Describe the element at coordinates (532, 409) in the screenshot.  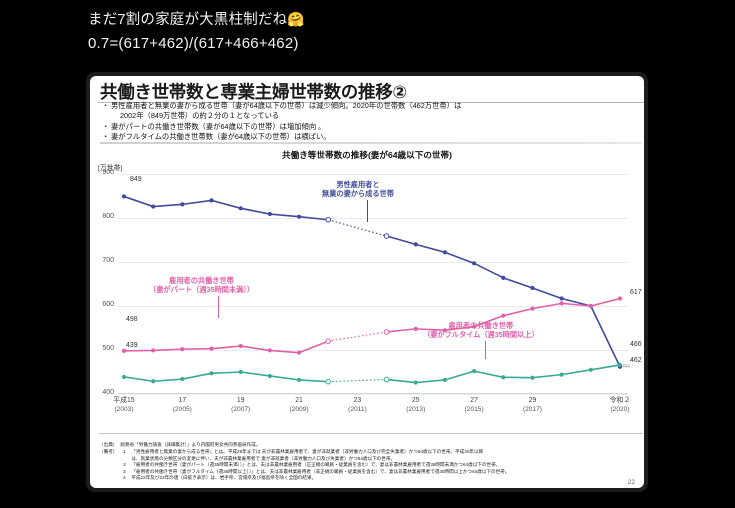
I see `x-tick-year: (2017)` at that location.